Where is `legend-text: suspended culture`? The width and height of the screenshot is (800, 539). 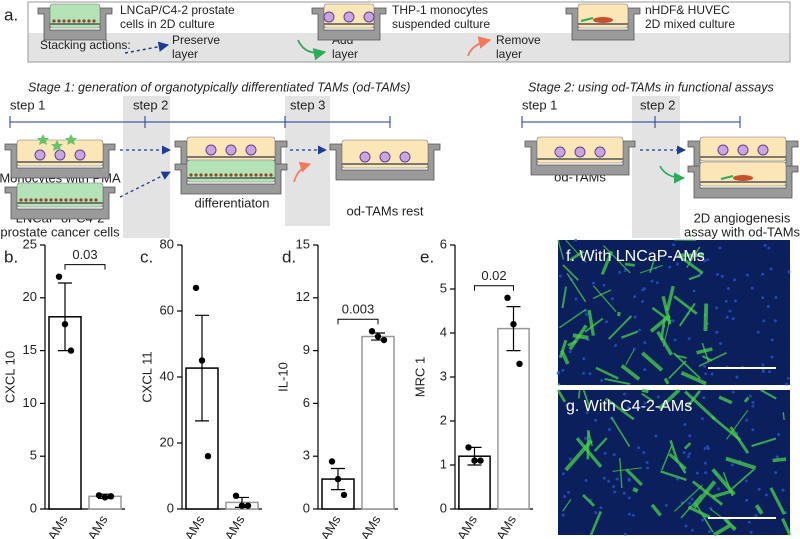 legend-text: suspended culture is located at coordinates (441, 24).